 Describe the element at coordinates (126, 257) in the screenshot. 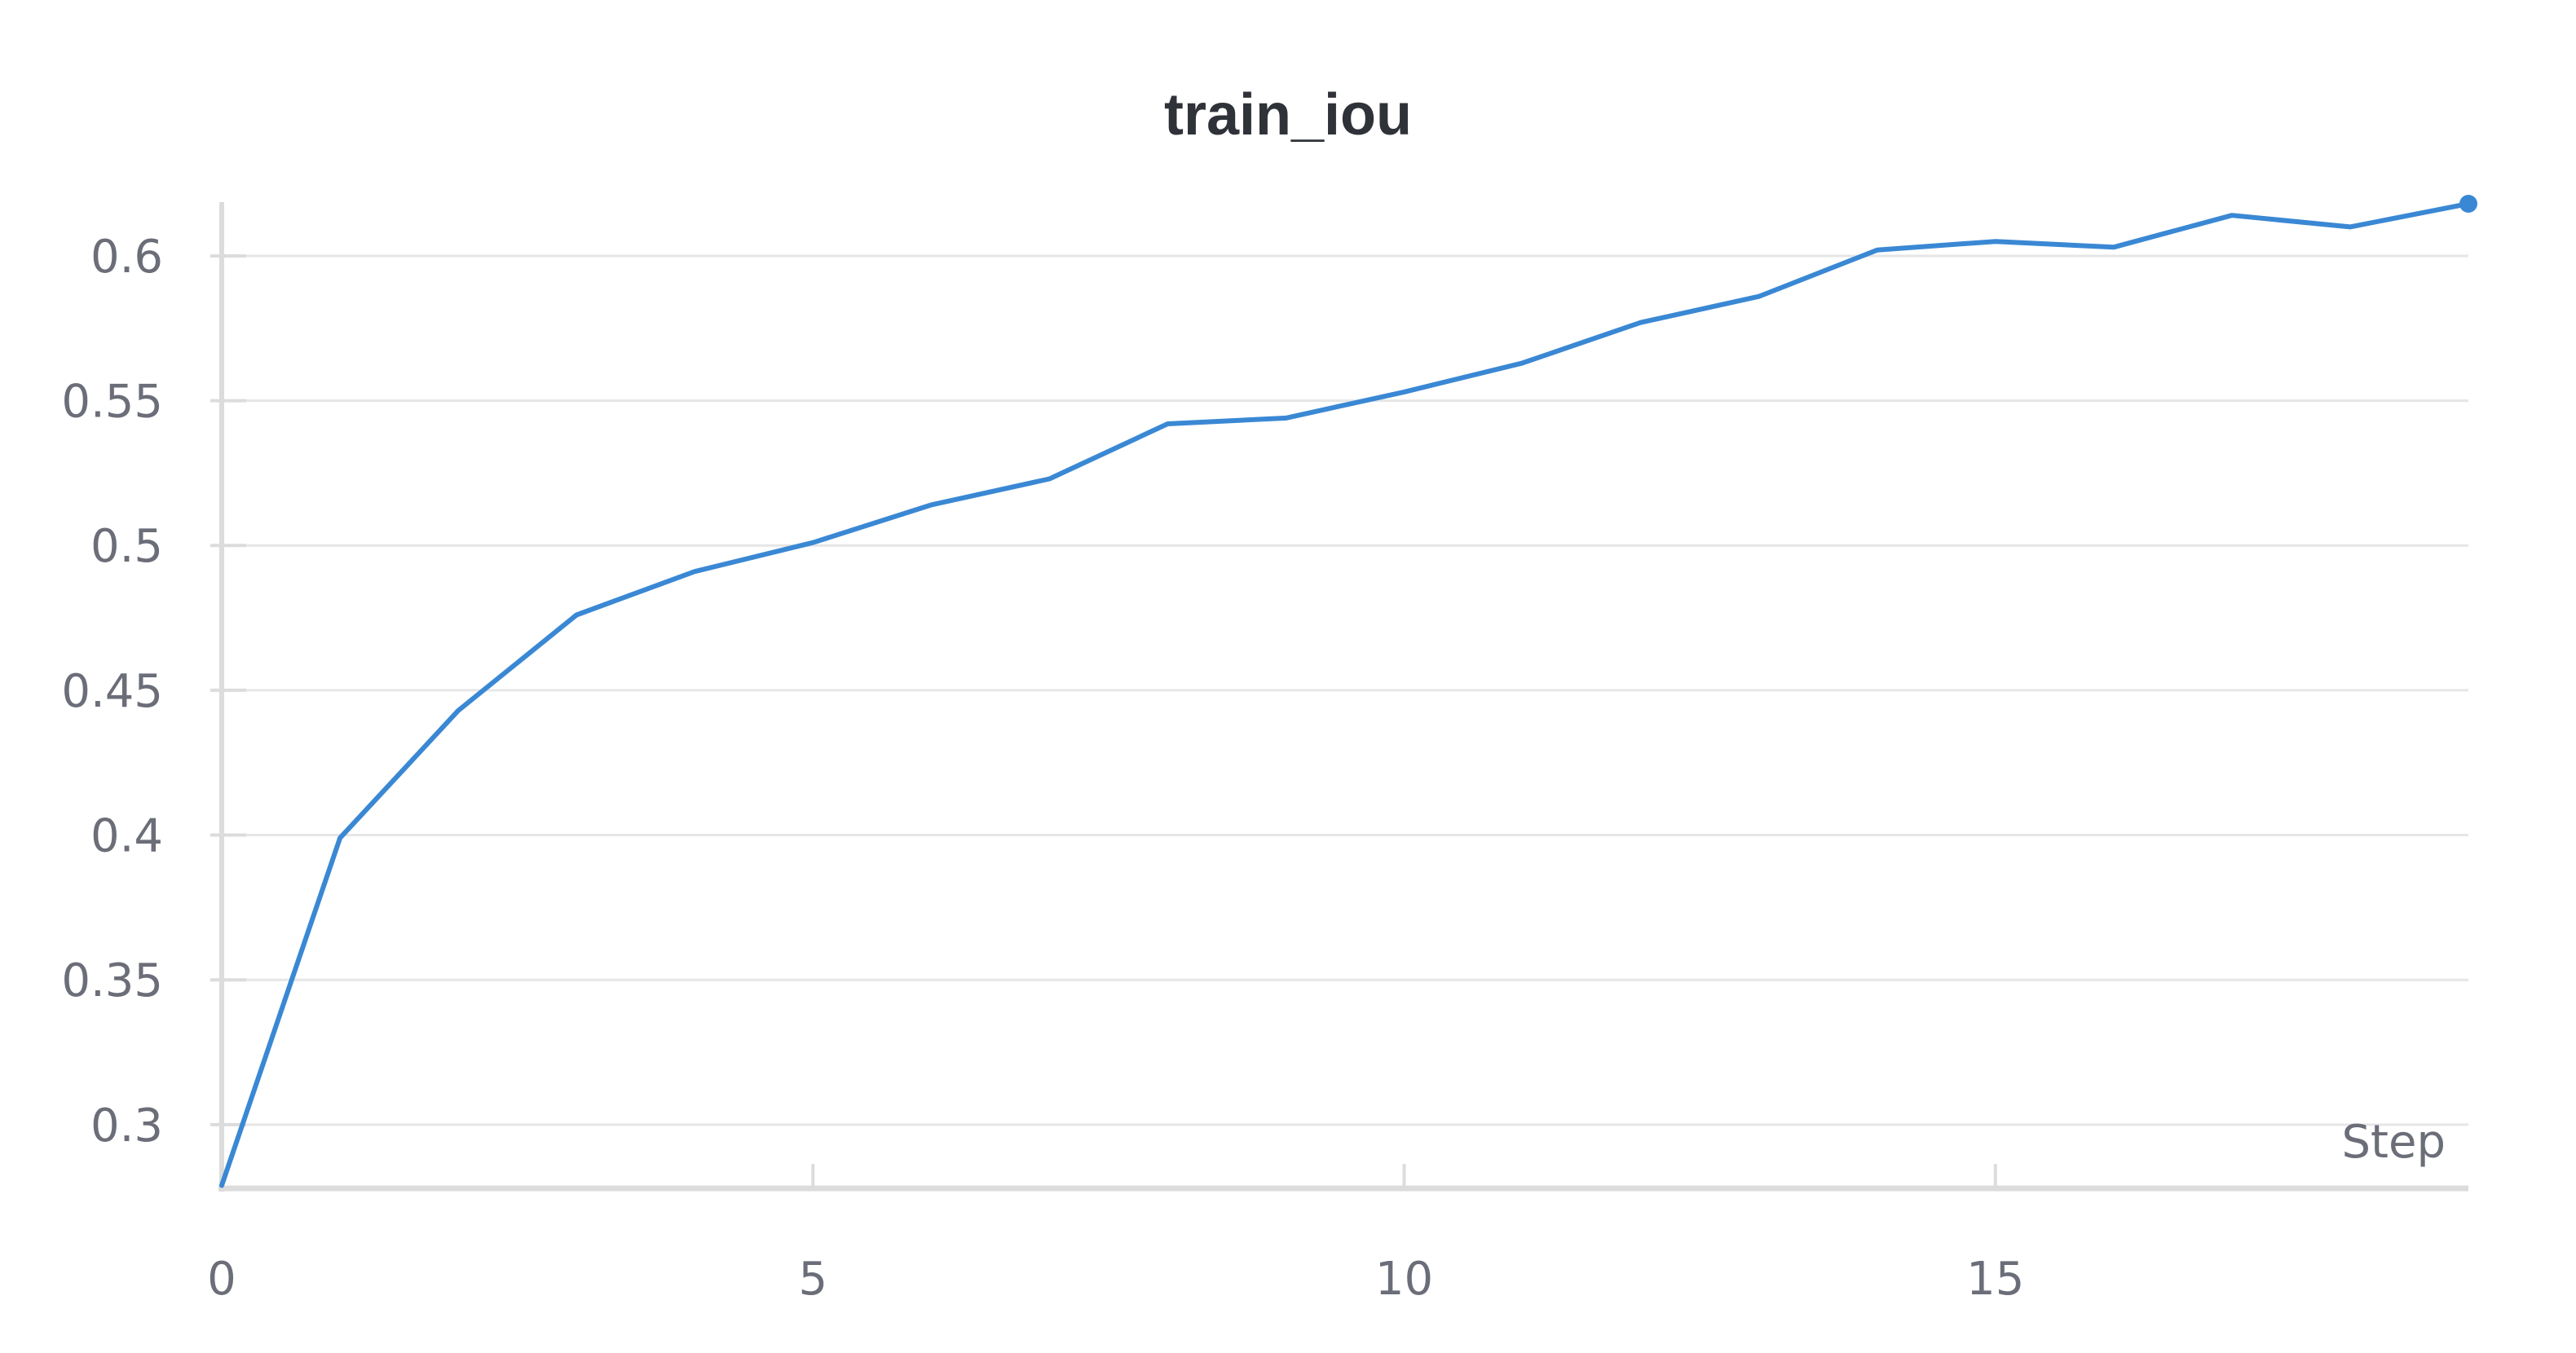

I see `y-tick-label: 0.6` at that location.